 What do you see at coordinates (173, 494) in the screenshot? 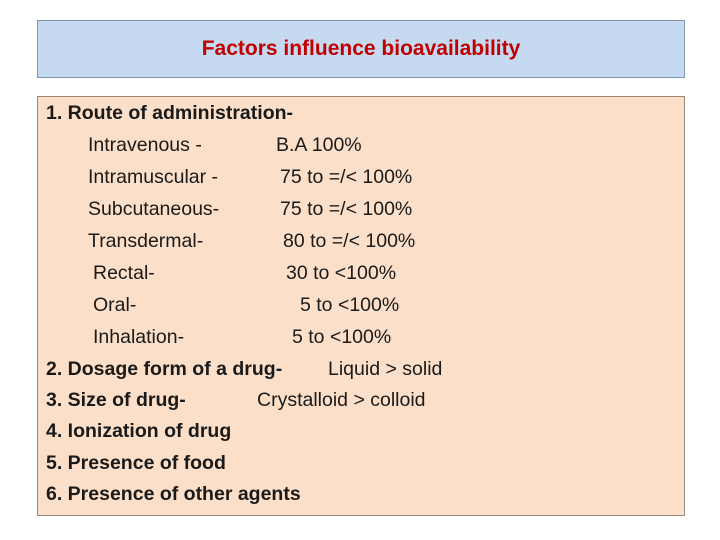
I see `other-agents-heading: 6. Presence of other agents` at bounding box center [173, 494].